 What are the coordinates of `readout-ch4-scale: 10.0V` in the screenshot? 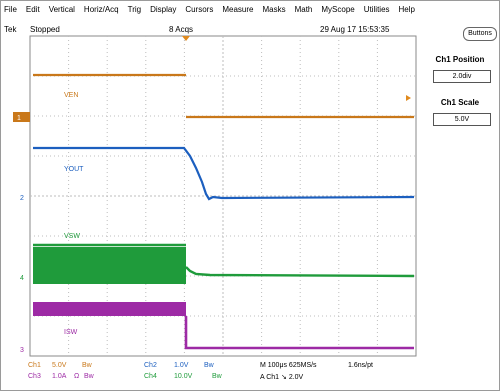 It's located at (183, 376).